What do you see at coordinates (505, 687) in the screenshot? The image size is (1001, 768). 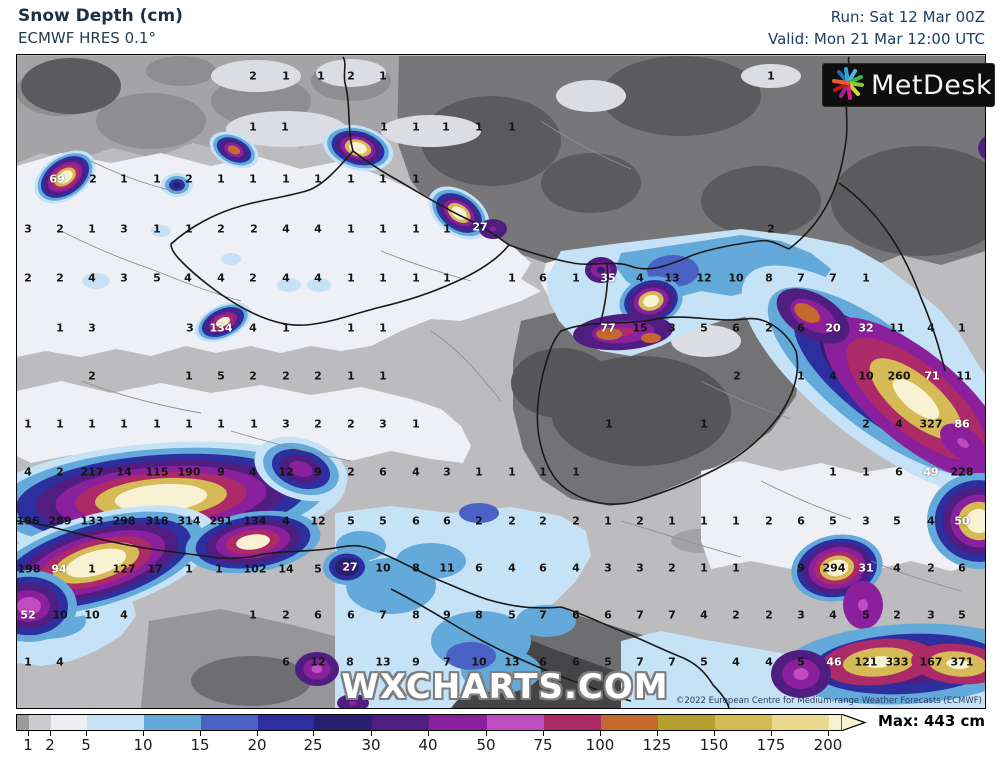 I see `watermark: WXCHARTS.COM` at bounding box center [505, 687].